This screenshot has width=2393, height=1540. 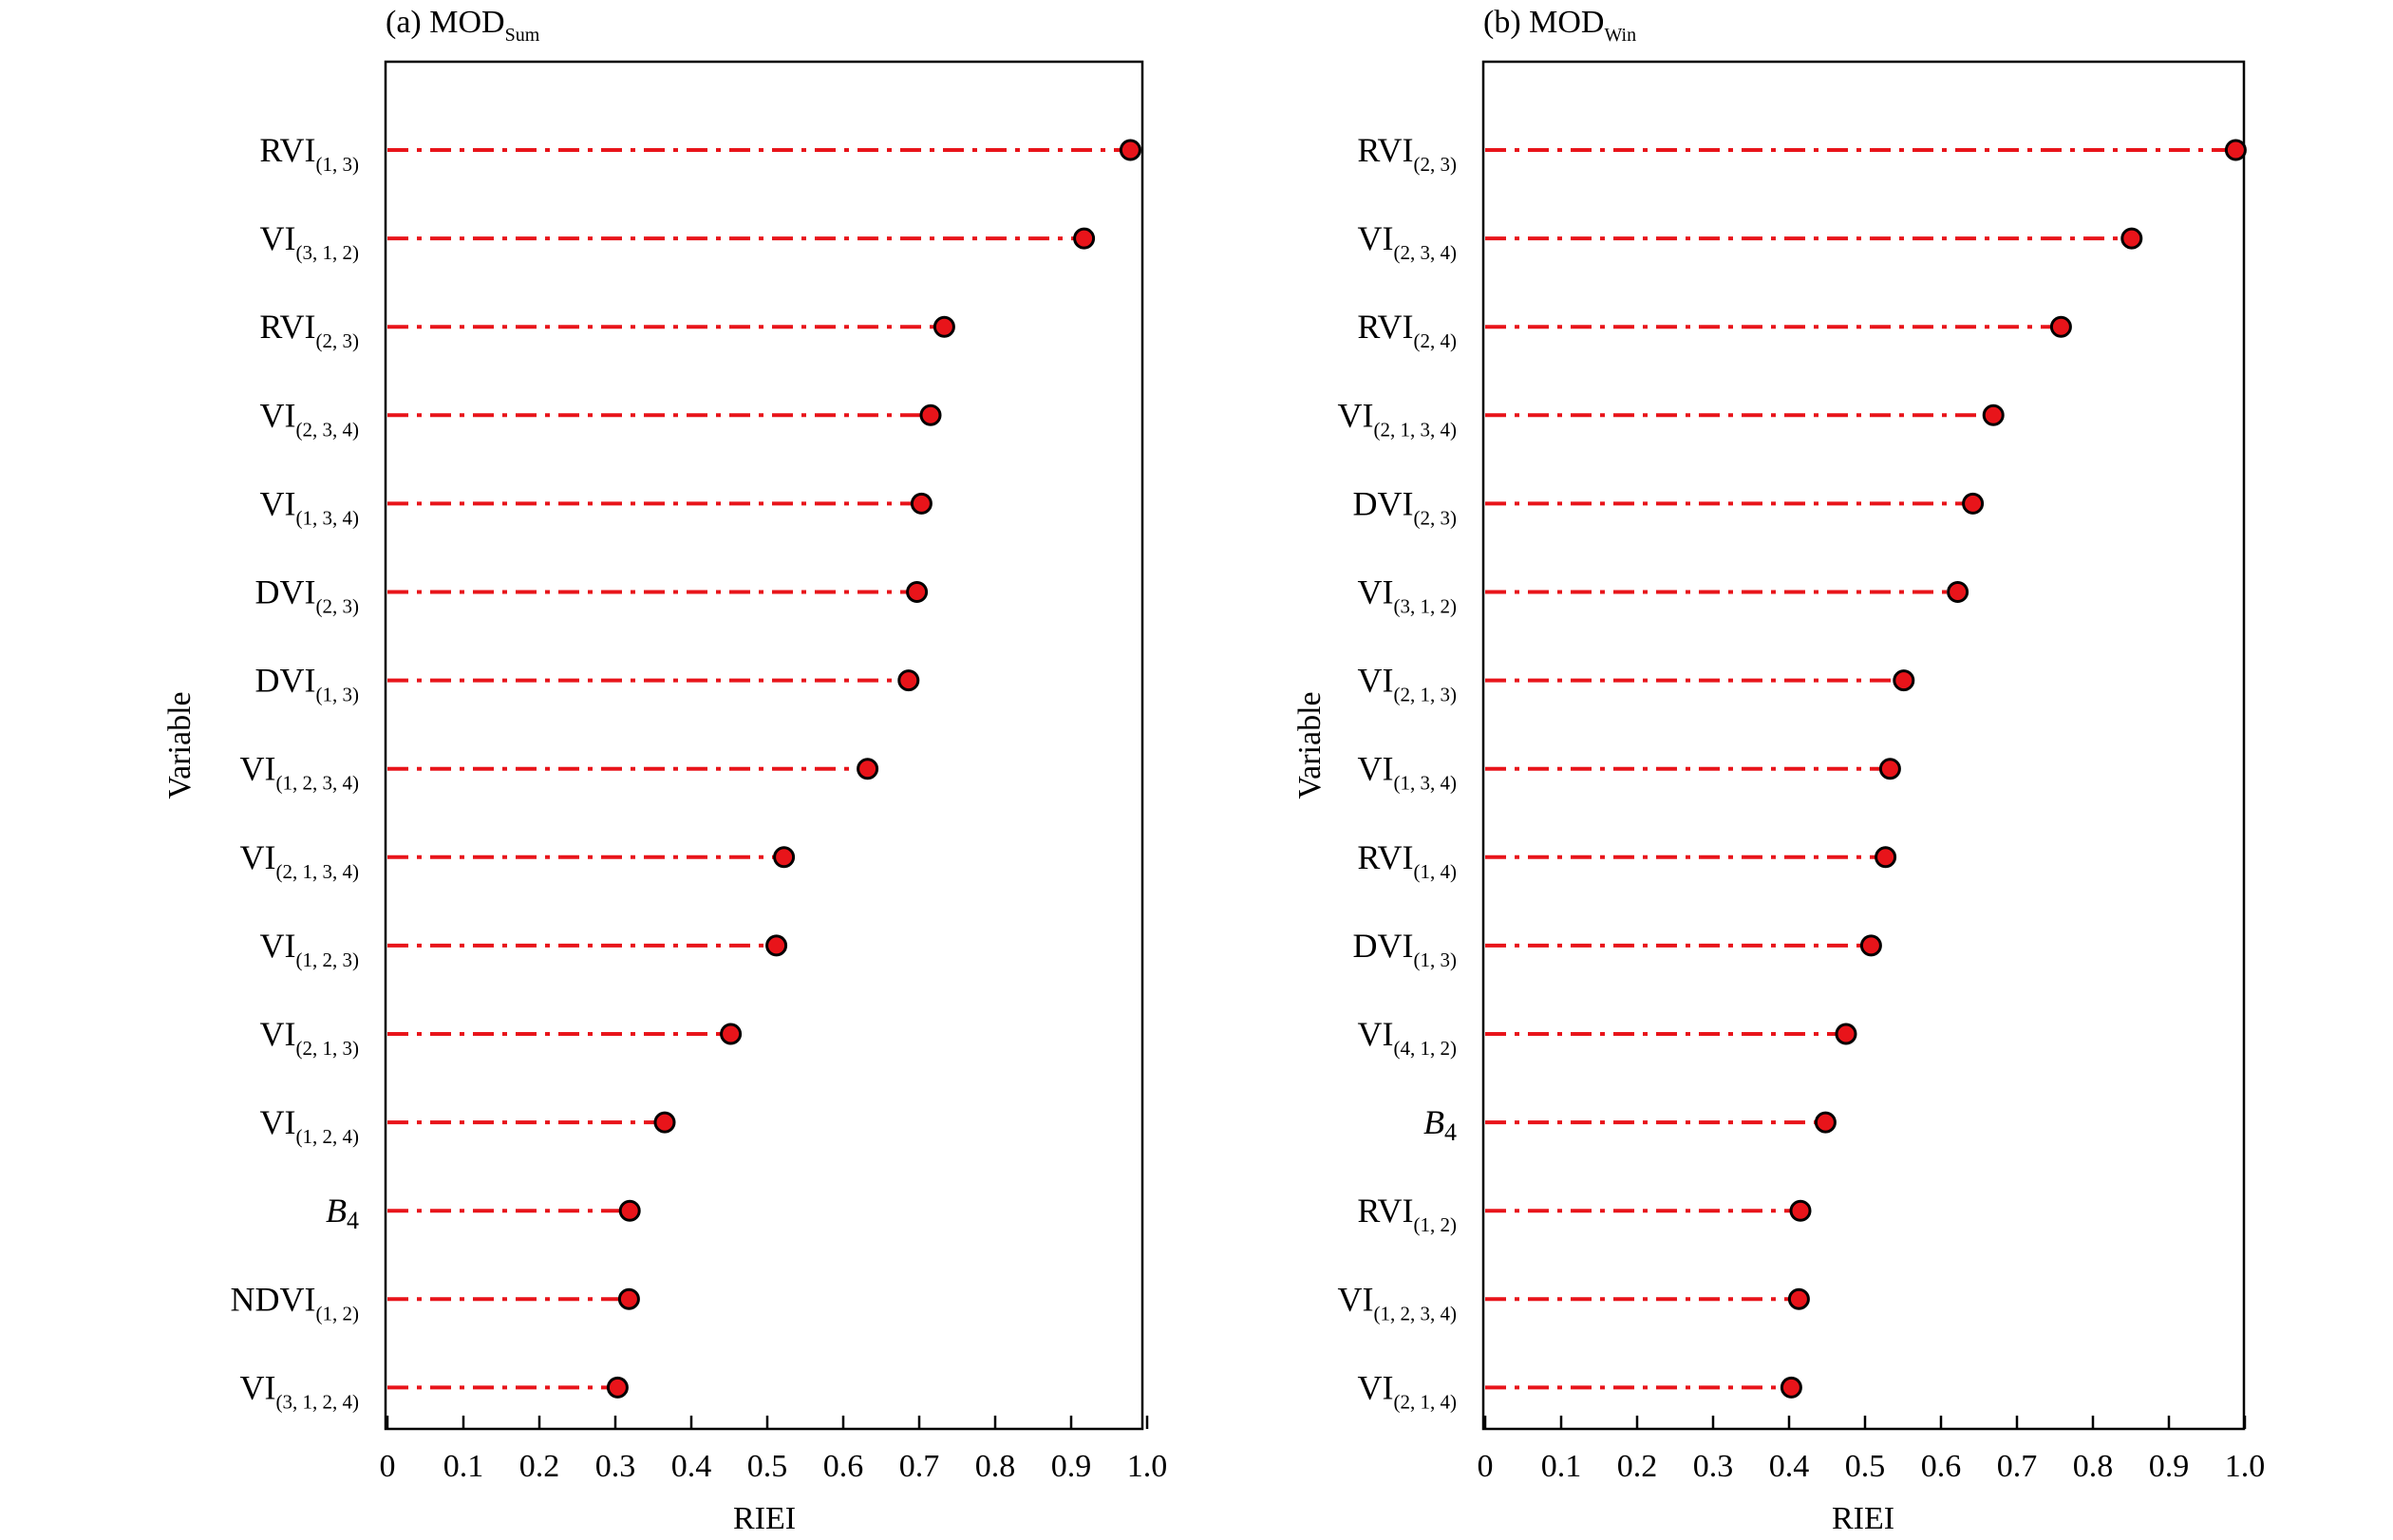 What do you see at coordinates (309, 154) in the screenshot?
I see `y-category-label: RVI(1, 3)` at bounding box center [309, 154].